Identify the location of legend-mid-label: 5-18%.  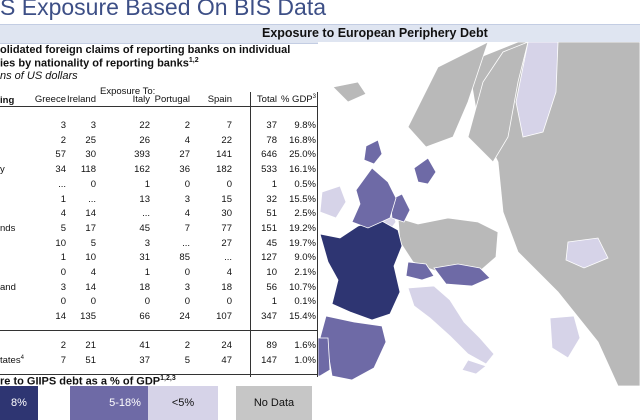
(125, 403).